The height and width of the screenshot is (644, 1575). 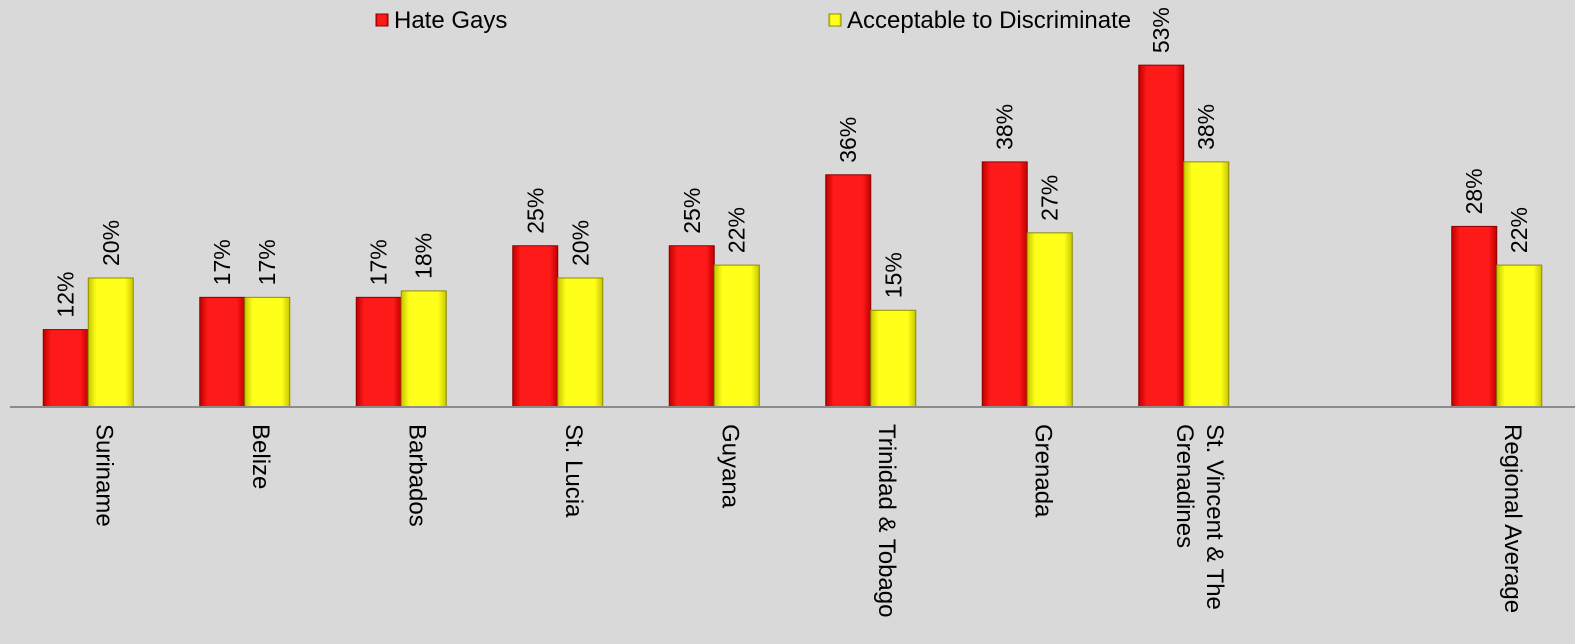 I want to click on category-label-3: St. Lucia, so click(x=573, y=471).